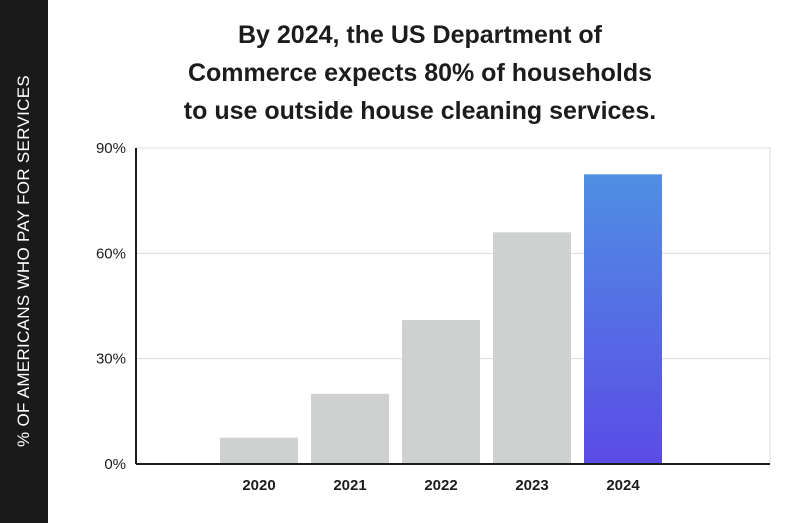 This screenshot has height=523, width=800. What do you see at coordinates (111, 253) in the screenshot?
I see `y-tick-label: 60%` at bounding box center [111, 253].